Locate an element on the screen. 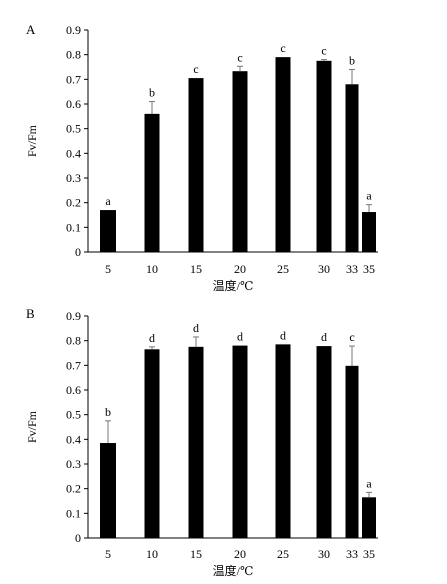  panel-label: B is located at coordinates (30, 313).